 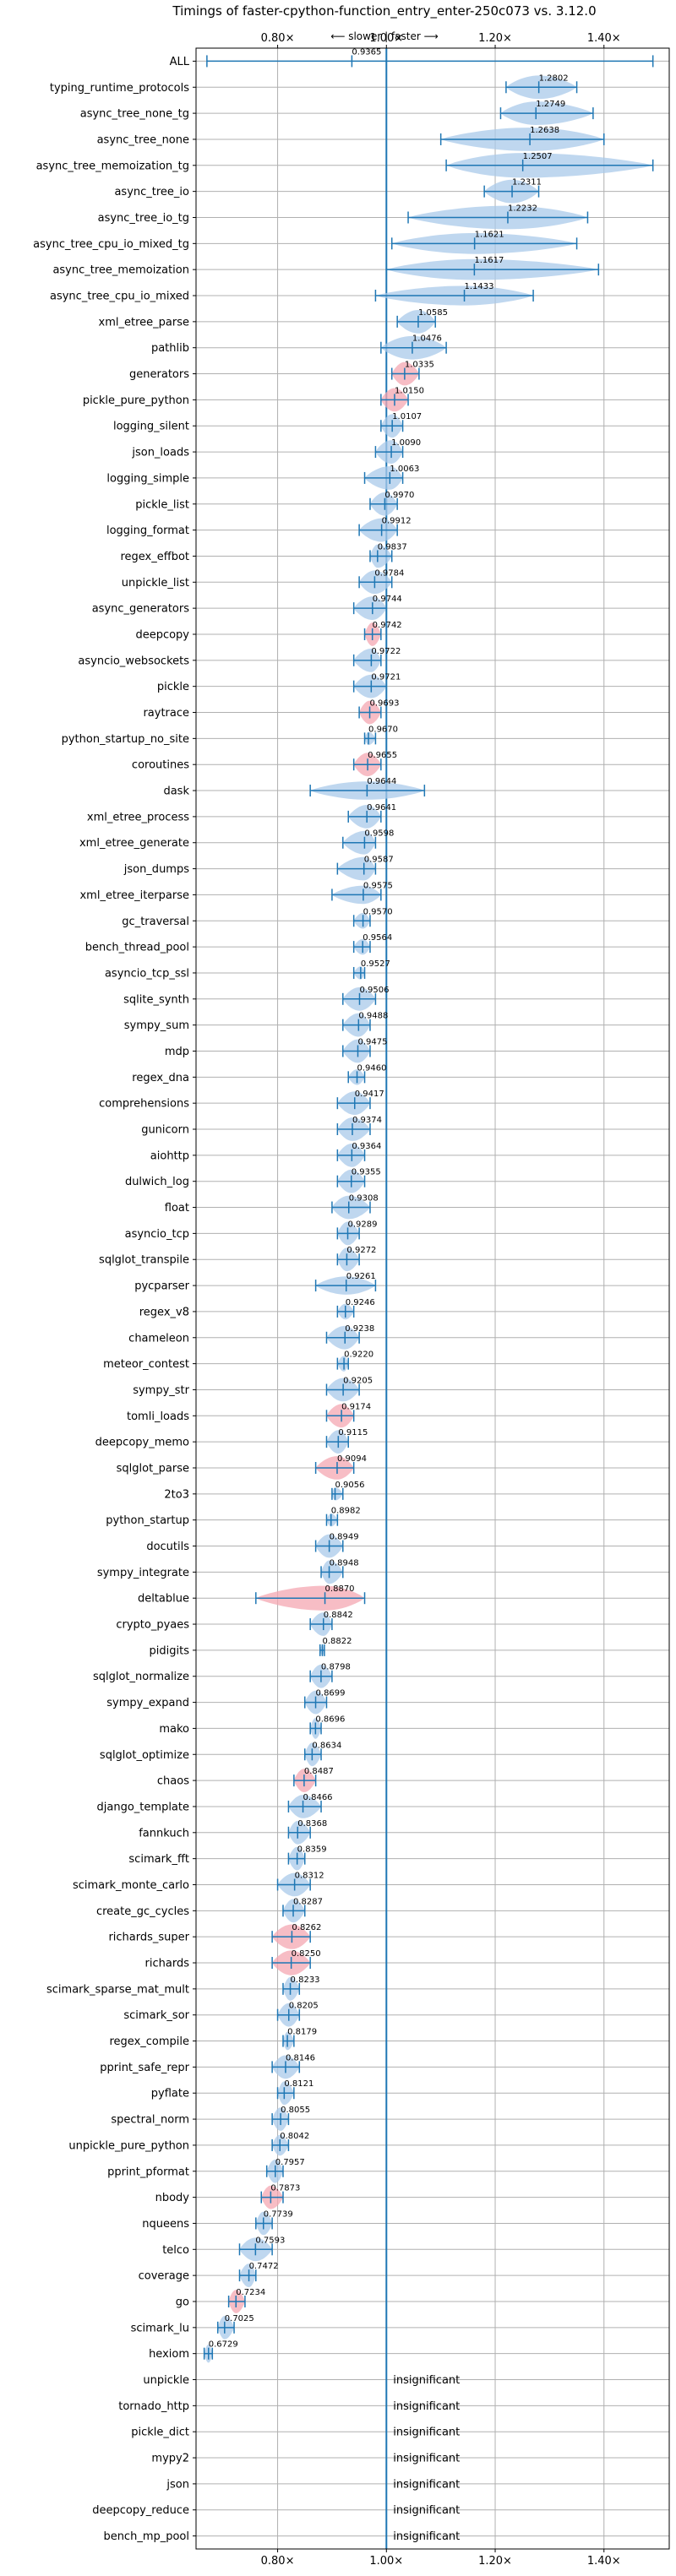 I want to click on mean-value-label: 0.9744, so click(x=387, y=599).